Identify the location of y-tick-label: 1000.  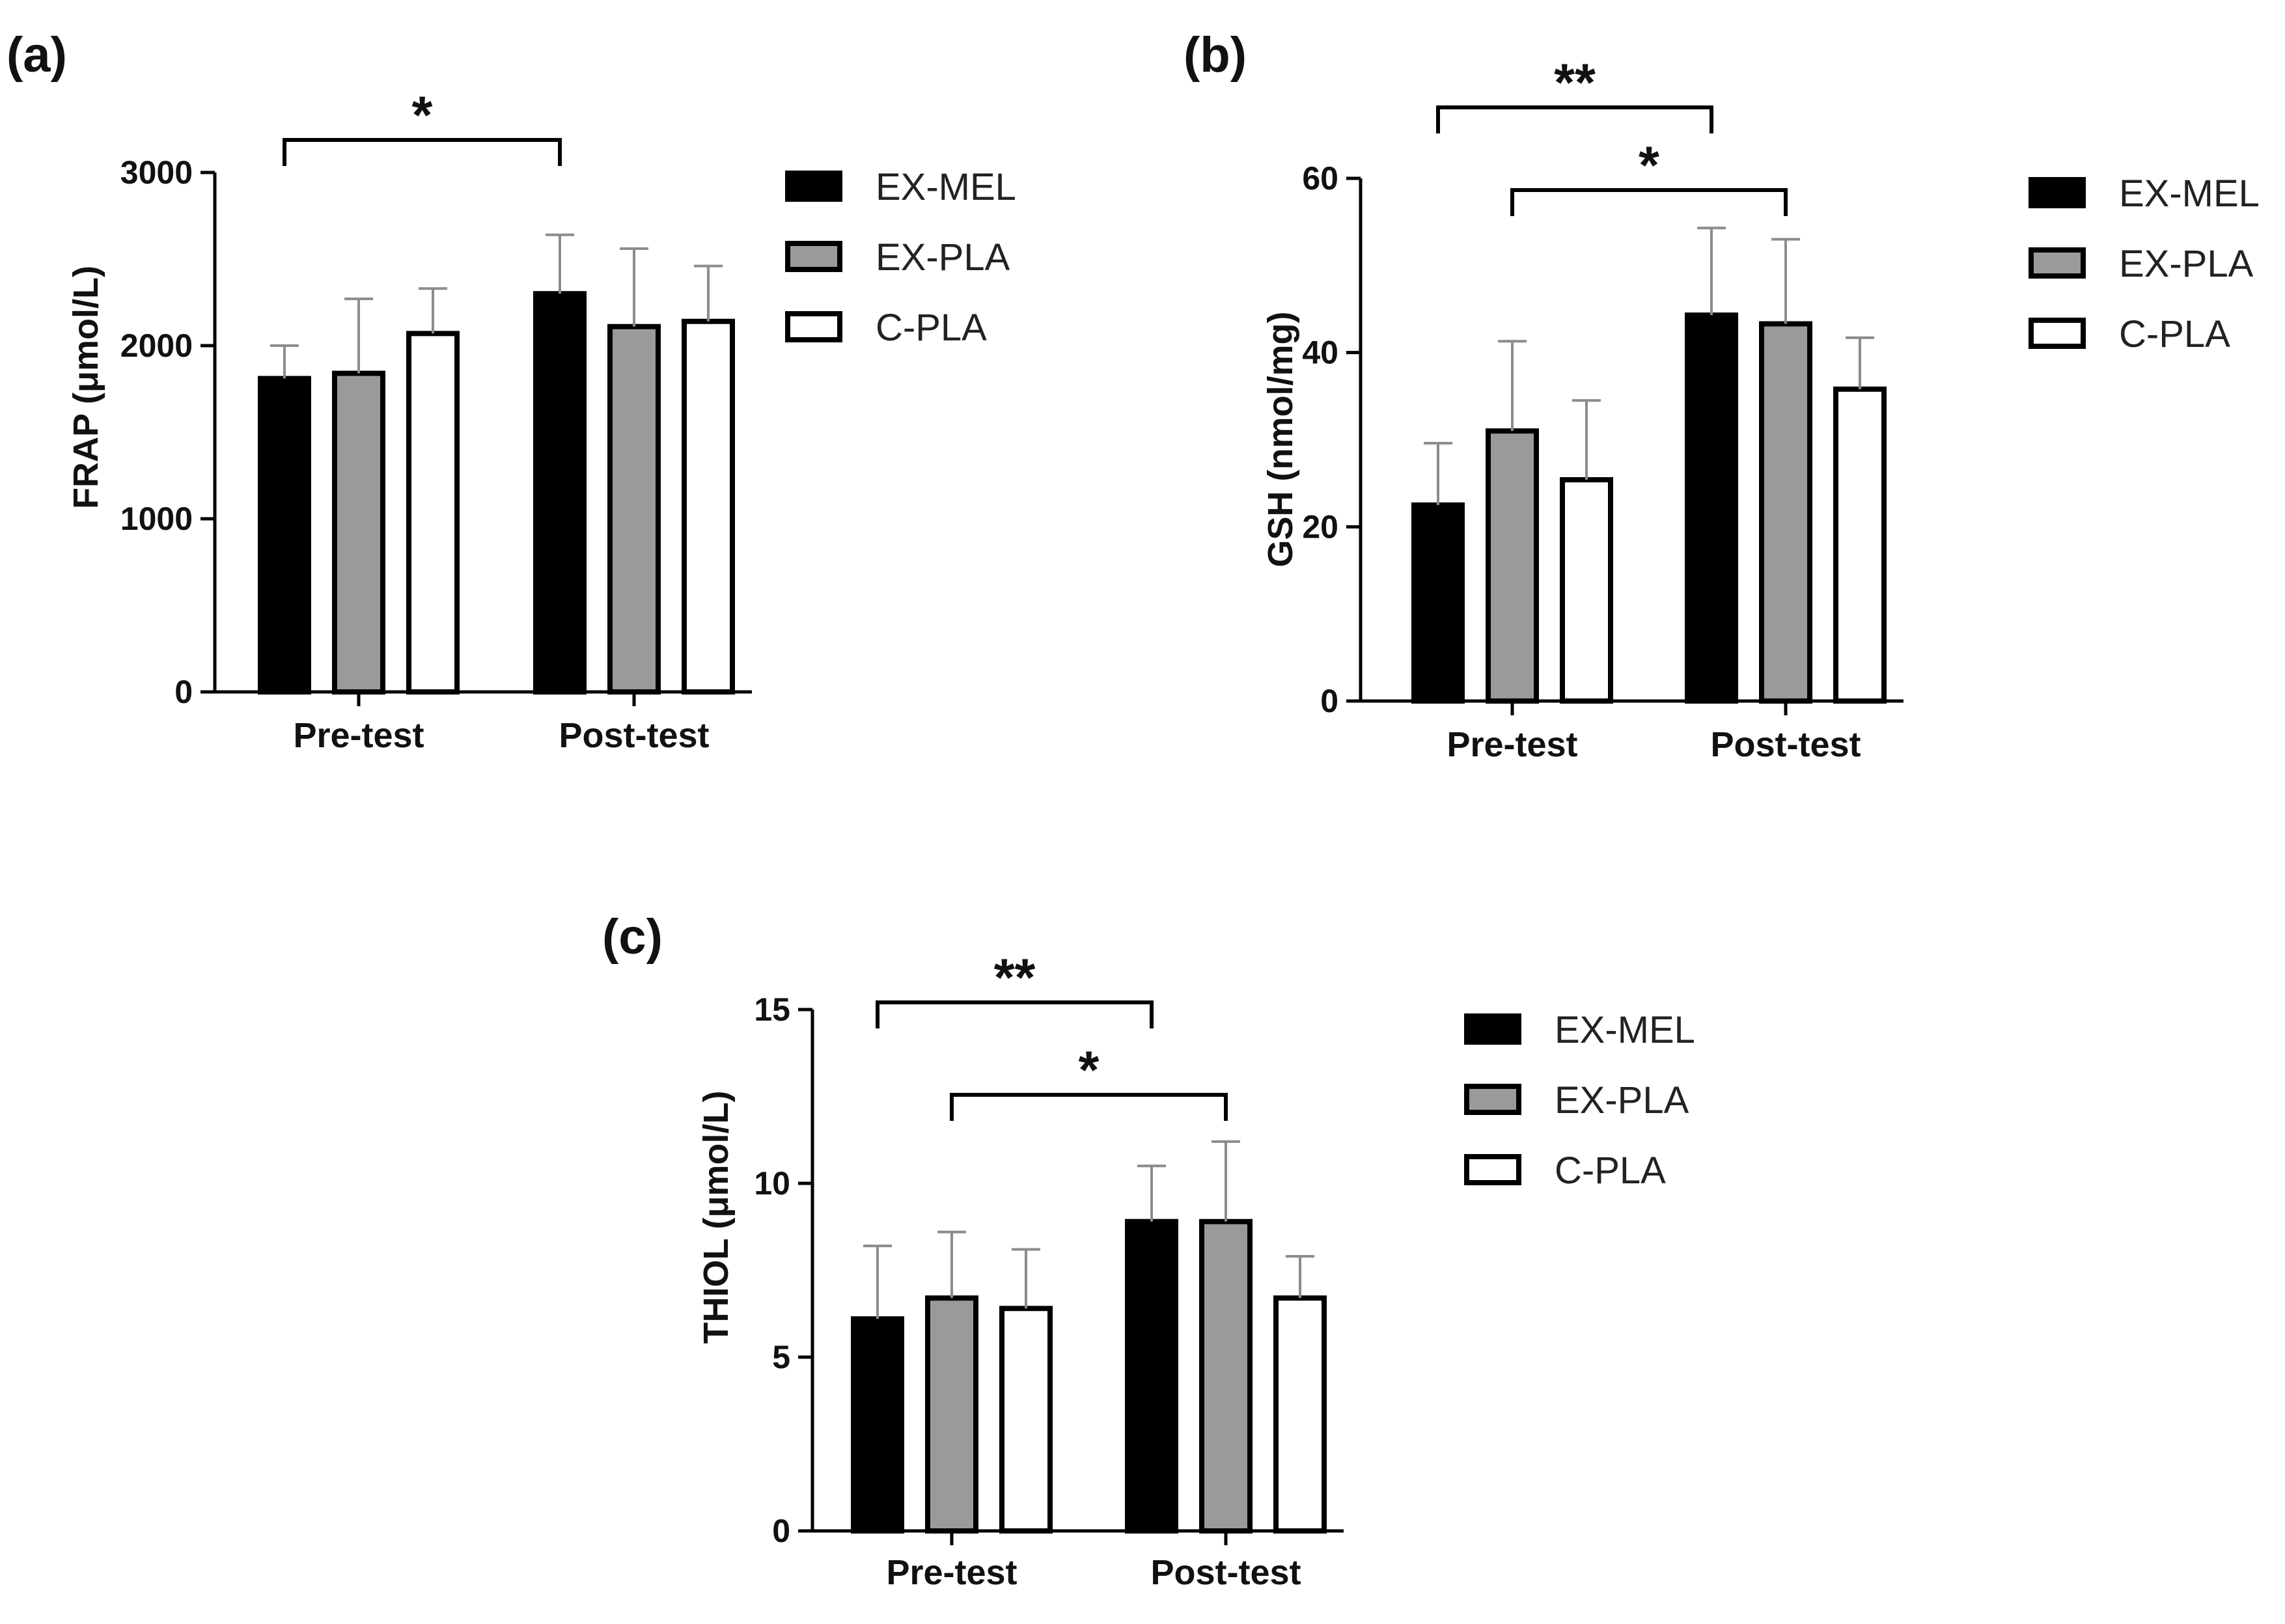
(156, 519).